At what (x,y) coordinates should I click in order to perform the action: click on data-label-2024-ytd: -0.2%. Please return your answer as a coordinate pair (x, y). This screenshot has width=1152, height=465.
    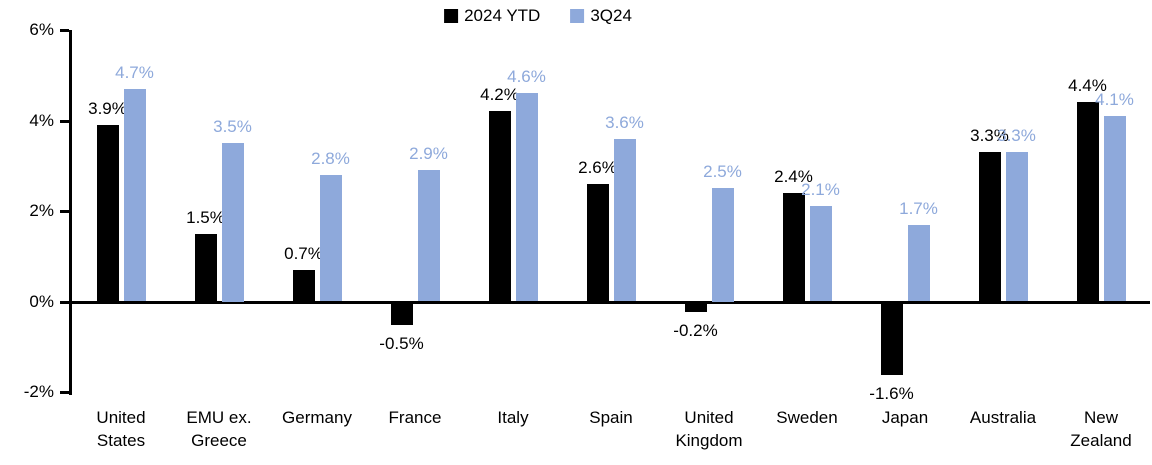
    Looking at the image, I should click on (695, 330).